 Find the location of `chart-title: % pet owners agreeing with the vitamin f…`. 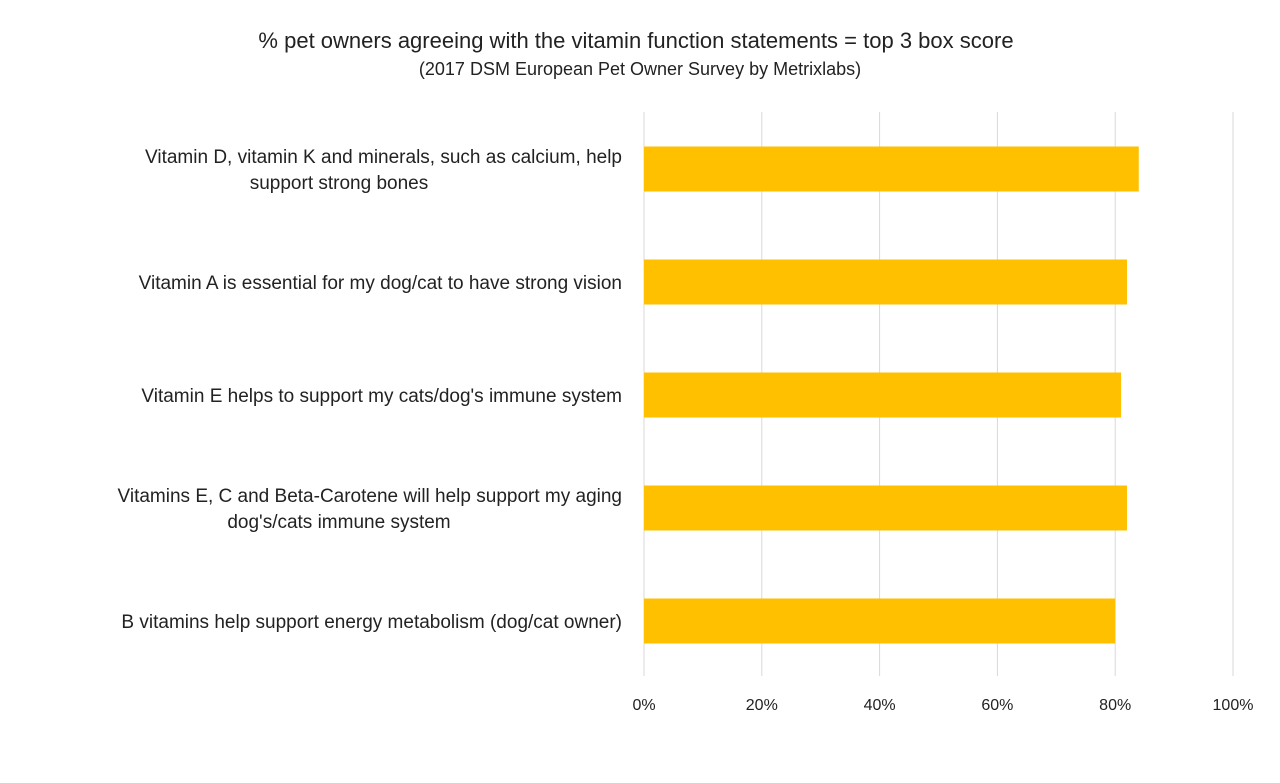

chart-title: % pet owners agreeing with the vitamin f… is located at coordinates (635, 40).